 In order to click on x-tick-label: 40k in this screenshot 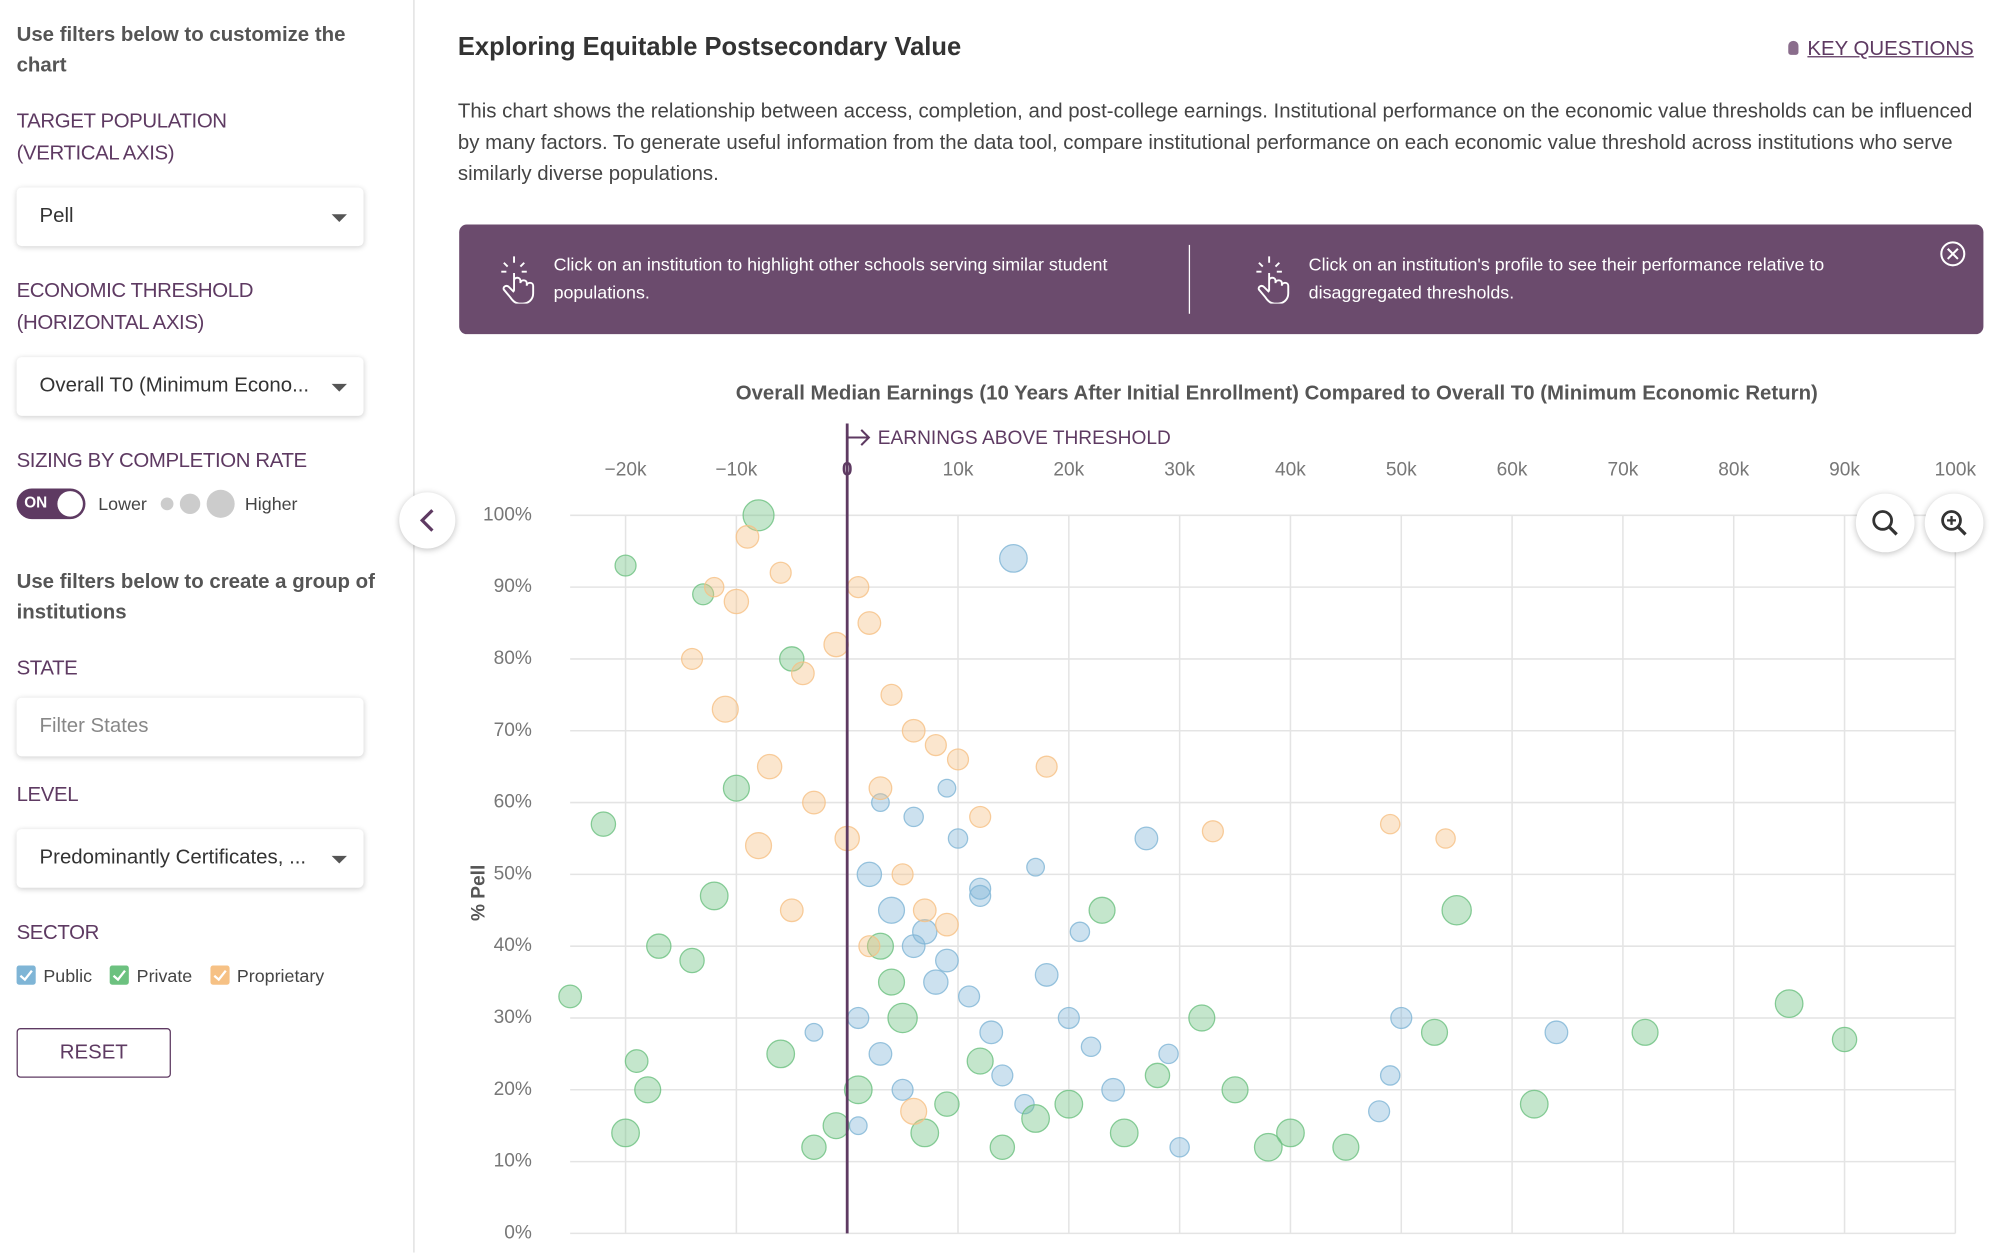, I will do `click(1290, 470)`.